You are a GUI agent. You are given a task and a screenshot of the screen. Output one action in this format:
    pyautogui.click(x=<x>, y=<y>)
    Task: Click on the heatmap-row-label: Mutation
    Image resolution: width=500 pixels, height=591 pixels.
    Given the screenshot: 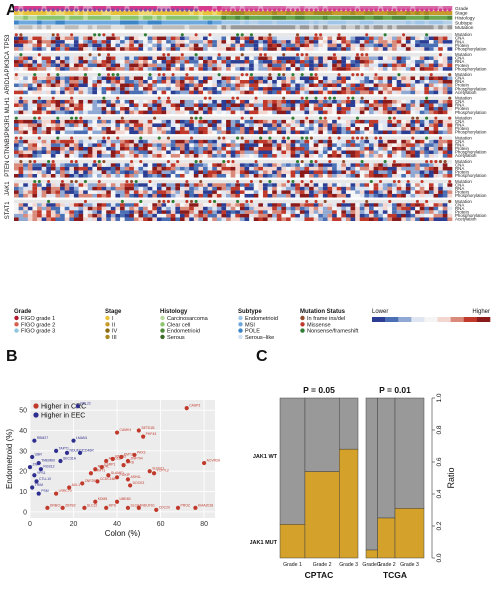 What is the action you would take?
    pyautogui.click(x=463, y=161)
    